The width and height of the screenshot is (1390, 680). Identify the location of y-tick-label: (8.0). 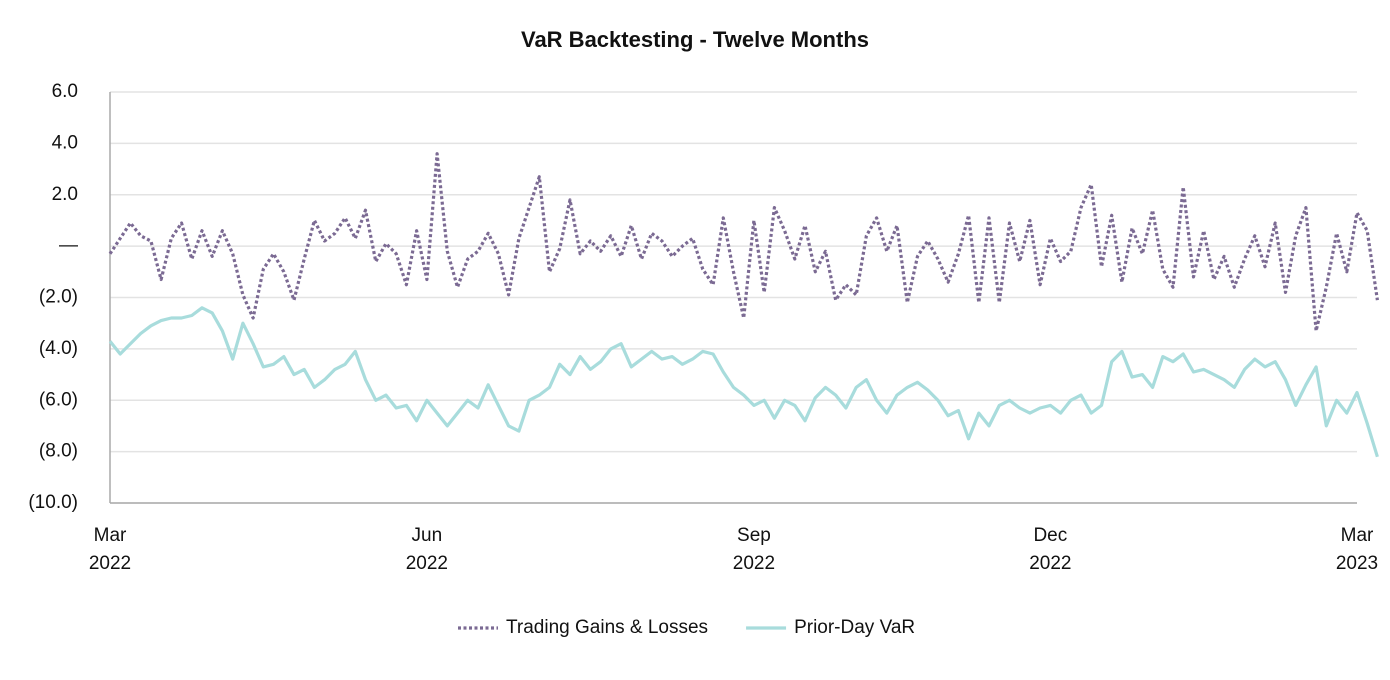
(58, 451).